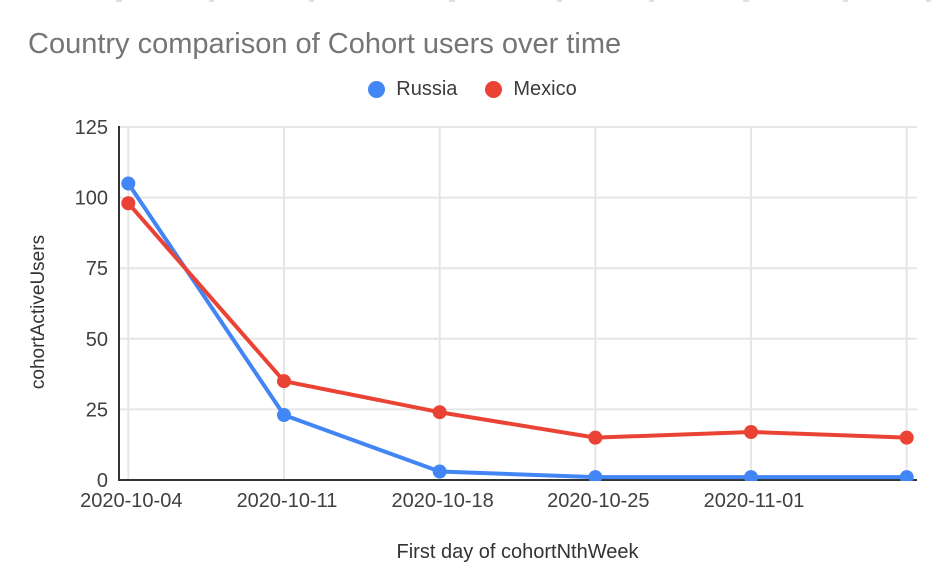  Describe the element at coordinates (427, 88) in the screenshot. I see `legend-label-russia: Russia` at that location.